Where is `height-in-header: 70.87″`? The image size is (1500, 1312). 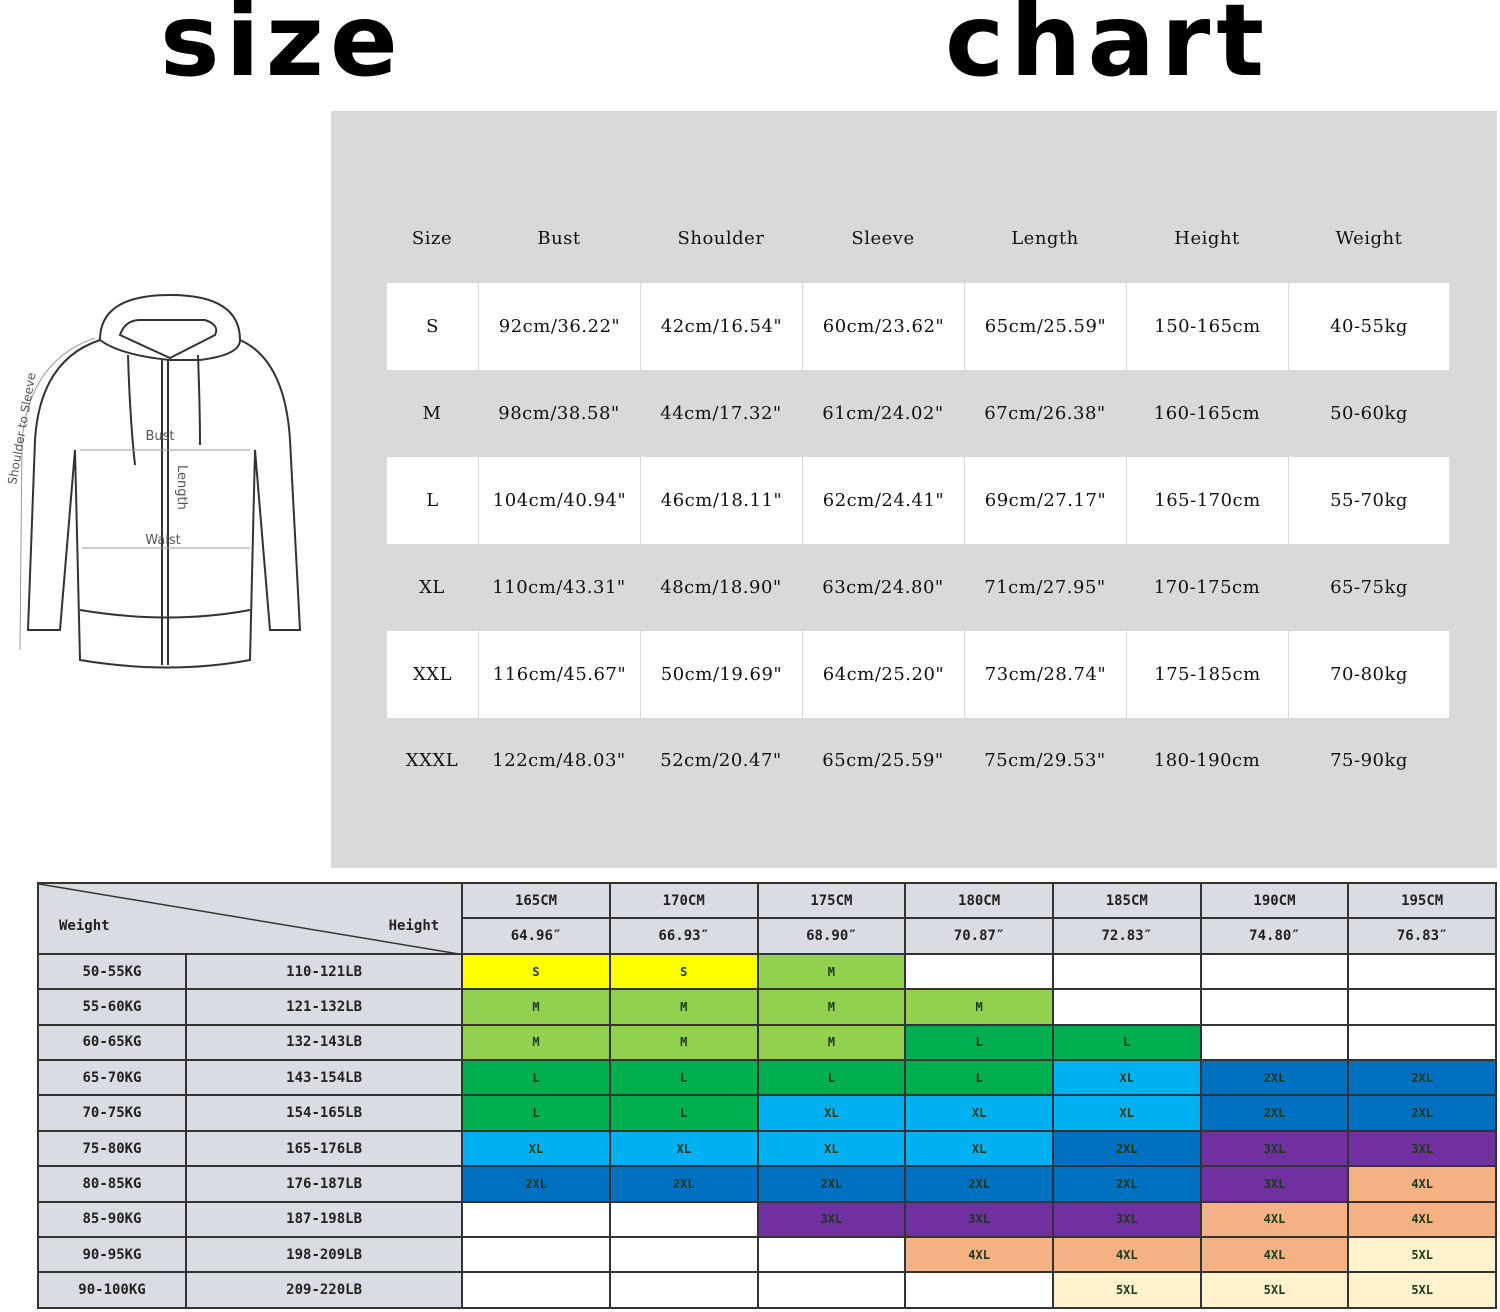 height-in-header: 70.87″ is located at coordinates (979, 936).